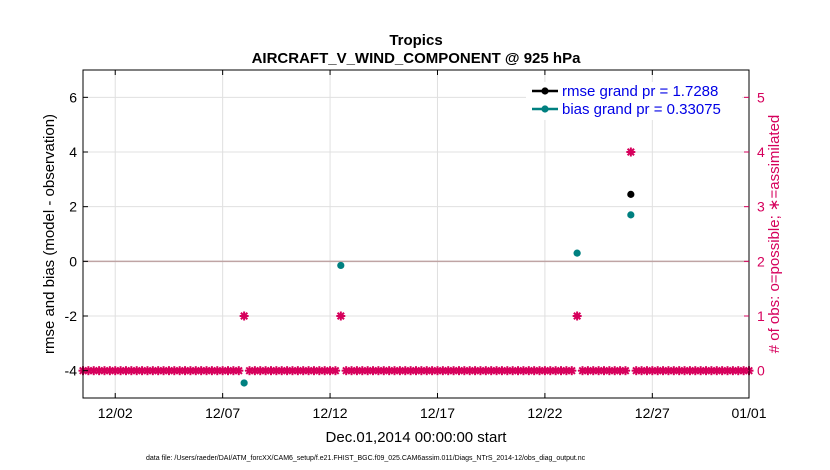  Describe the element at coordinates (761, 152) in the screenshot. I see `y2-tick-label: 4` at that location.